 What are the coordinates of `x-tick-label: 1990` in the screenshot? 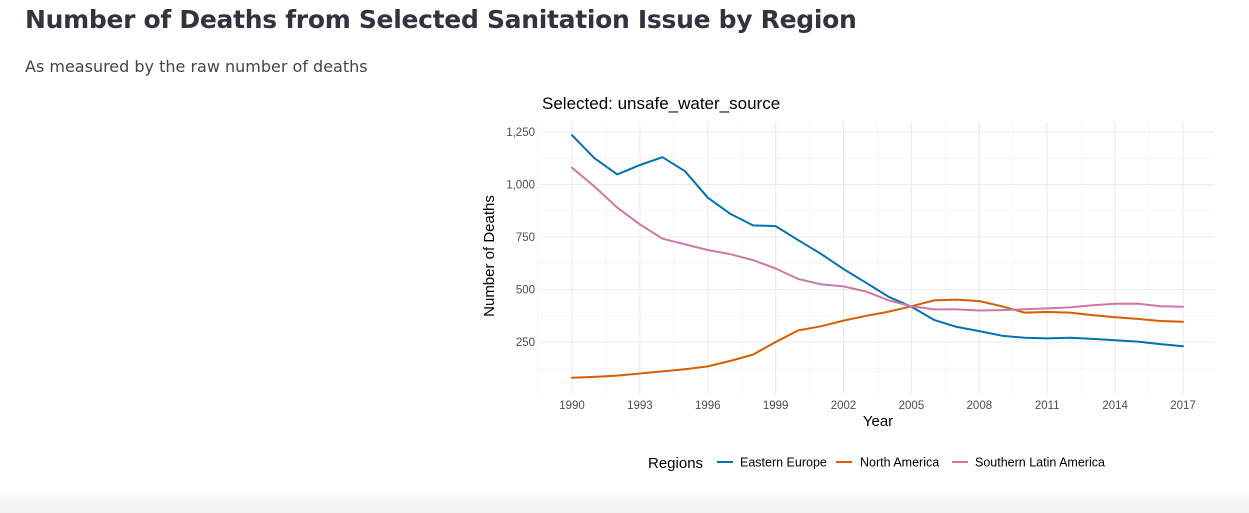 It's located at (572, 406).